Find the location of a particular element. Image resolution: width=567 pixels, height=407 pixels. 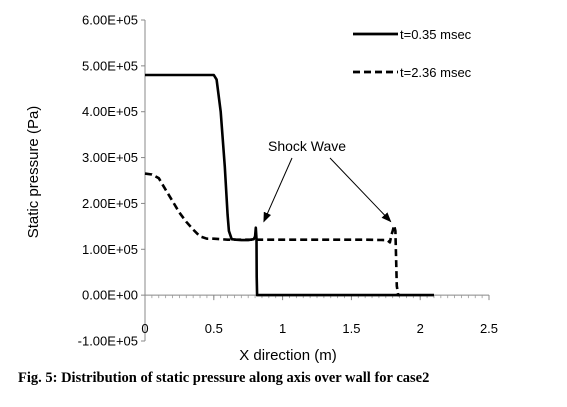

legend-label: t=0.35 msec is located at coordinates (436, 34).